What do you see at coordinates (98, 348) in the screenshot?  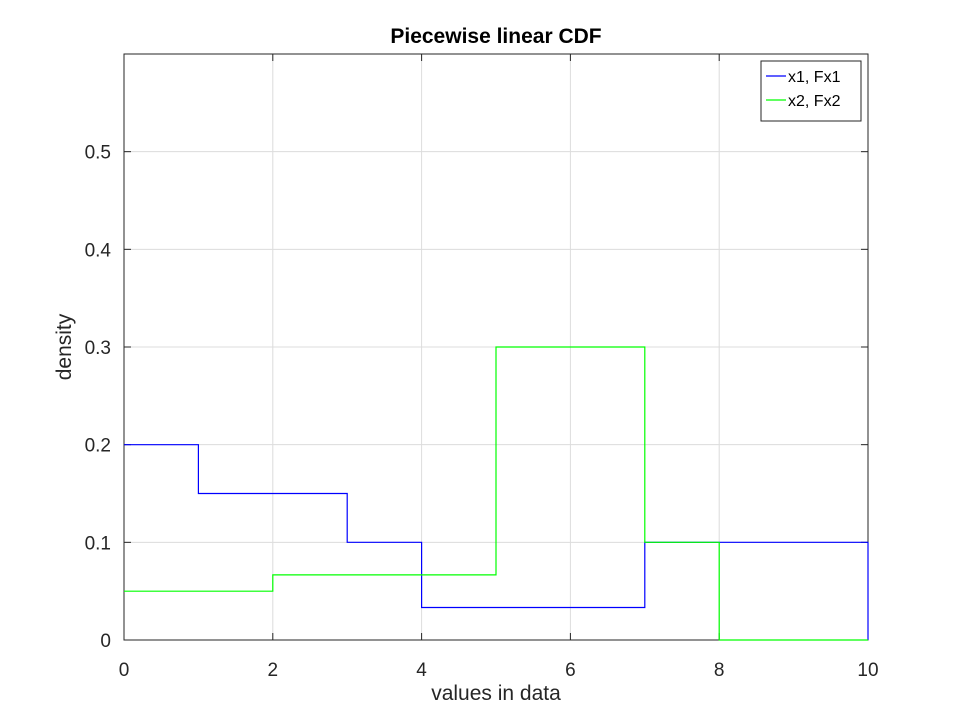 I see `y-tick-label: 0.3` at bounding box center [98, 348].